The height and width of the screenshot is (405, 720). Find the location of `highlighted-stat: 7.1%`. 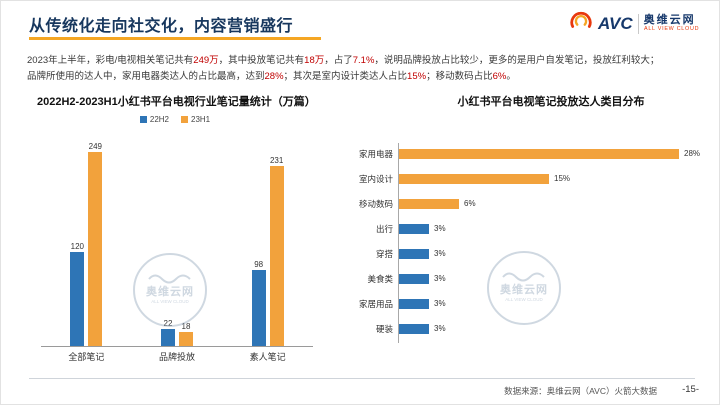

highlighted-stat: 7.1% is located at coordinates (363, 60).